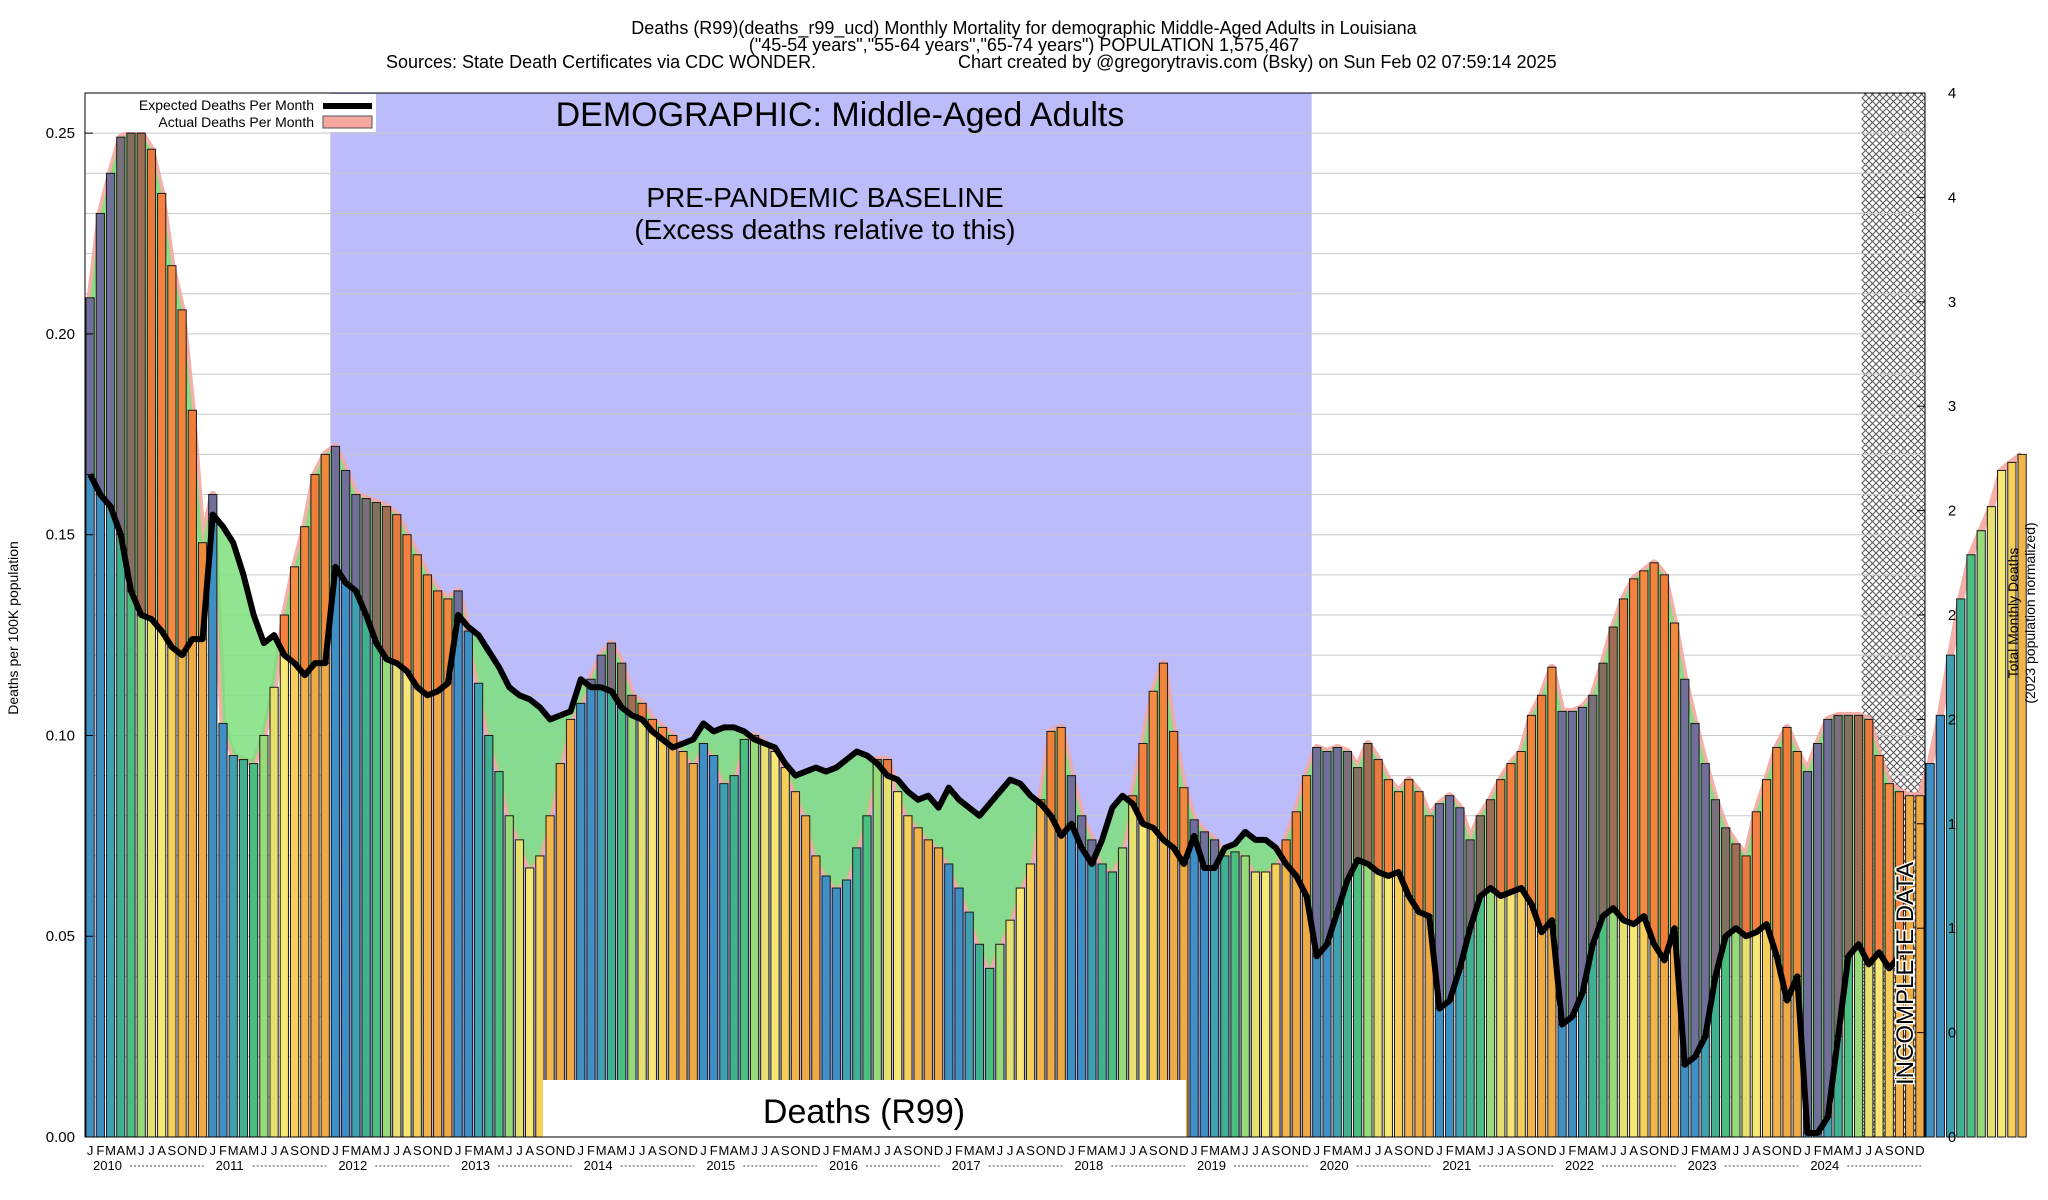 This screenshot has height=1200, width=2048. I want to click on x-year-label: 2023, so click(1702, 1165).